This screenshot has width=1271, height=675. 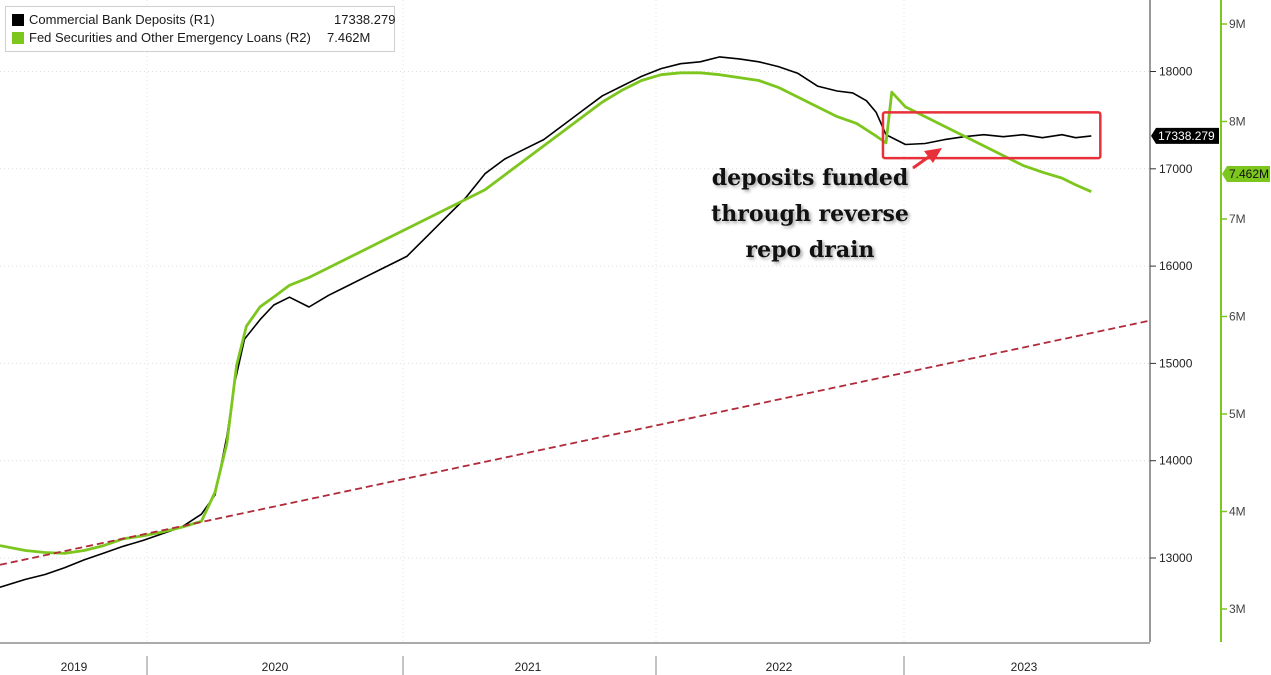 I want to click on time-axis: 2019 2020 2021 2022 2023, so click(x=635, y=658).